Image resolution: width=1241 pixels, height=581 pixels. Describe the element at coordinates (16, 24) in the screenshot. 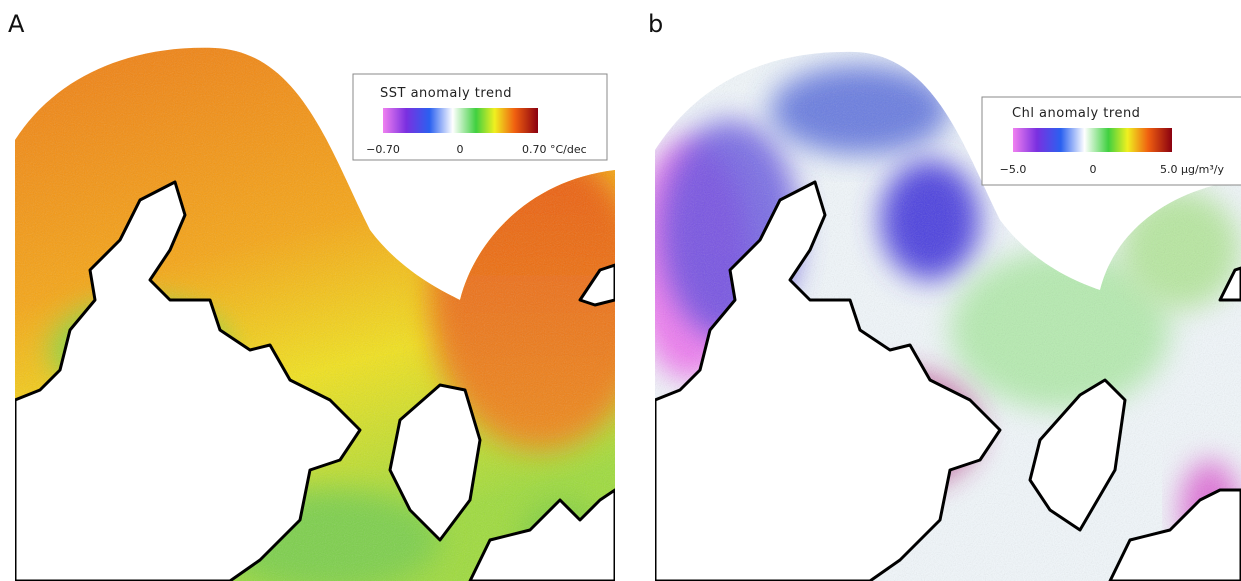

I see `panel-label: A` at that location.